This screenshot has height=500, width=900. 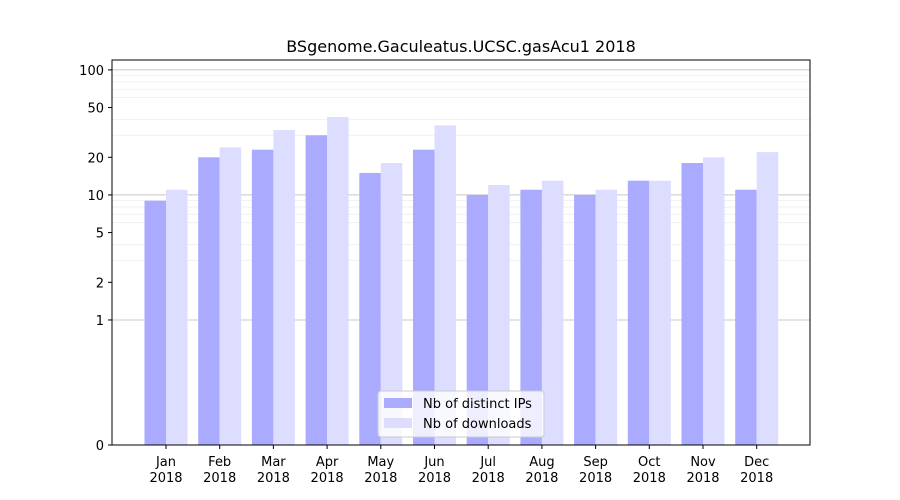 I want to click on x-tick-label: Sep 2018, so click(x=595, y=470).